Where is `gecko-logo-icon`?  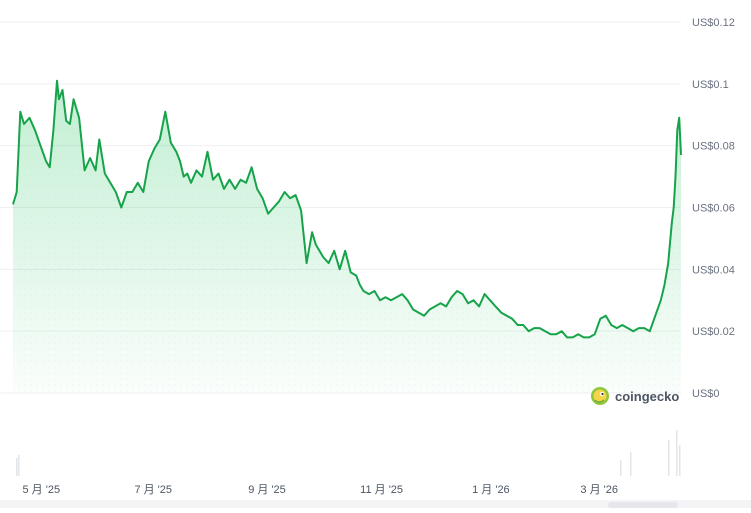
gecko-logo-icon is located at coordinates (600, 396).